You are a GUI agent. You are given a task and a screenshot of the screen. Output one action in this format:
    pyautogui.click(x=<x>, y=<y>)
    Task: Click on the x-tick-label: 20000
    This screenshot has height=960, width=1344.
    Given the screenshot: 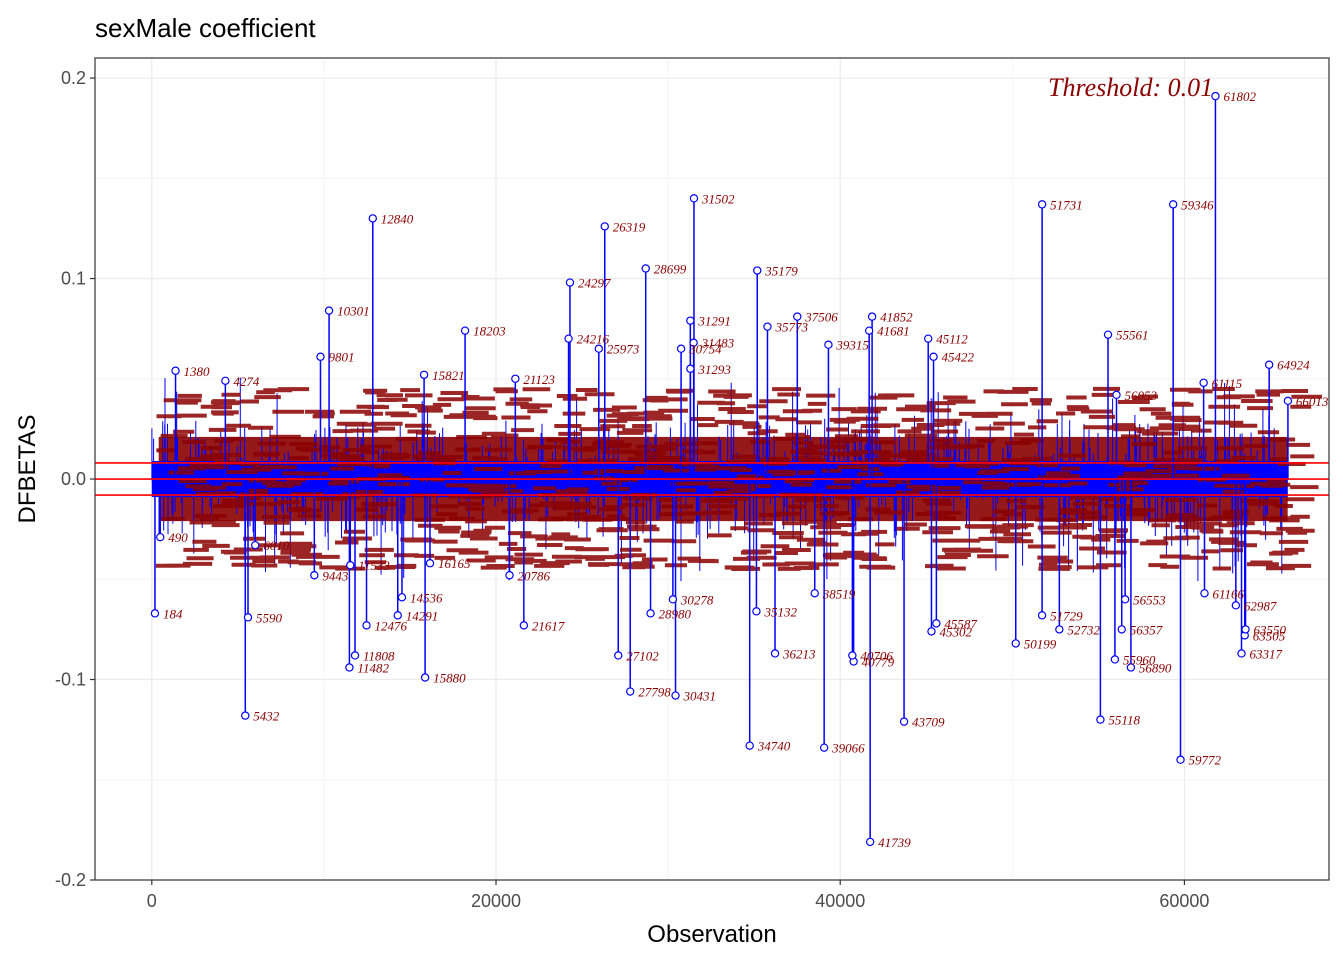 What is the action you would take?
    pyautogui.click(x=496, y=901)
    